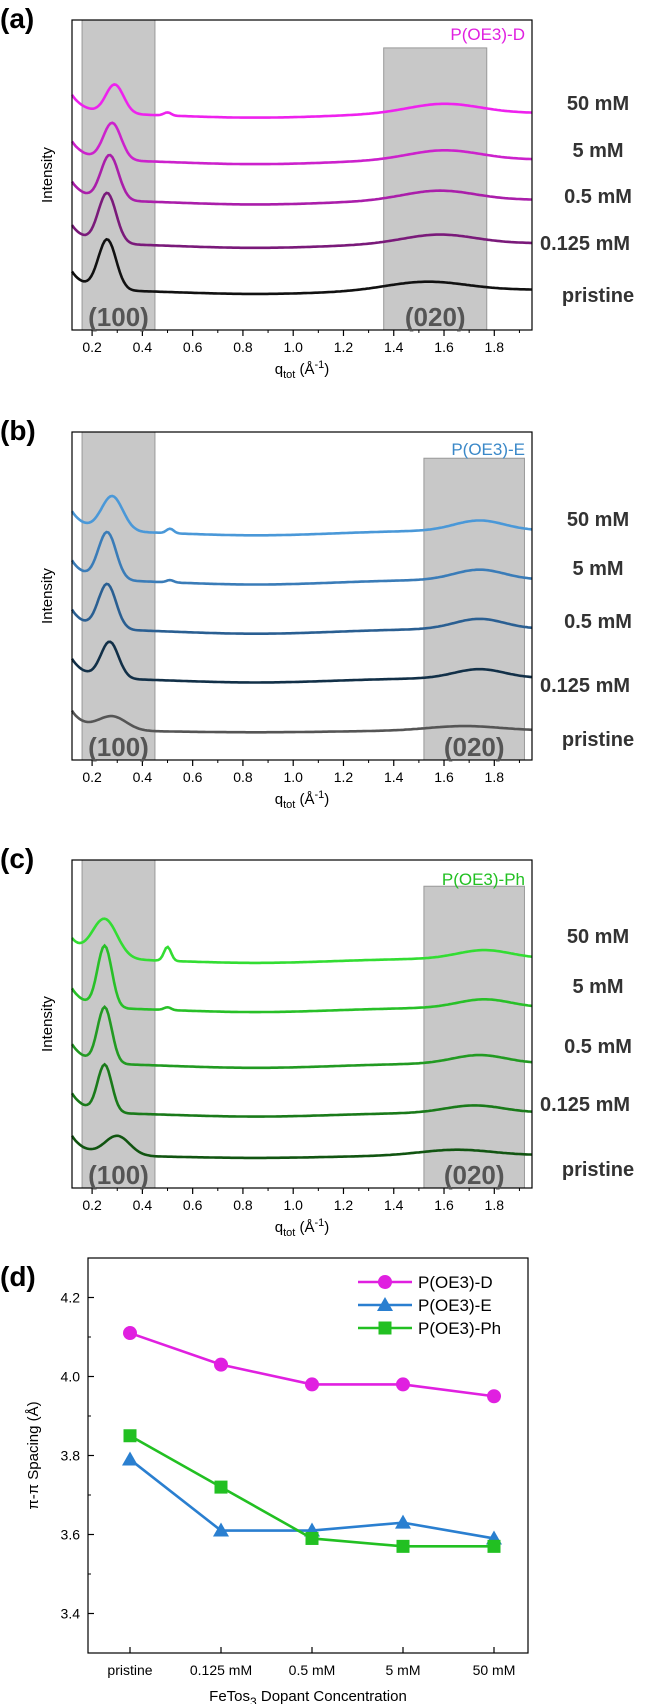 The width and height of the screenshot is (656, 1704). What do you see at coordinates (71, 1614) in the screenshot?
I see `y-tick-label: 3.4` at bounding box center [71, 1614].